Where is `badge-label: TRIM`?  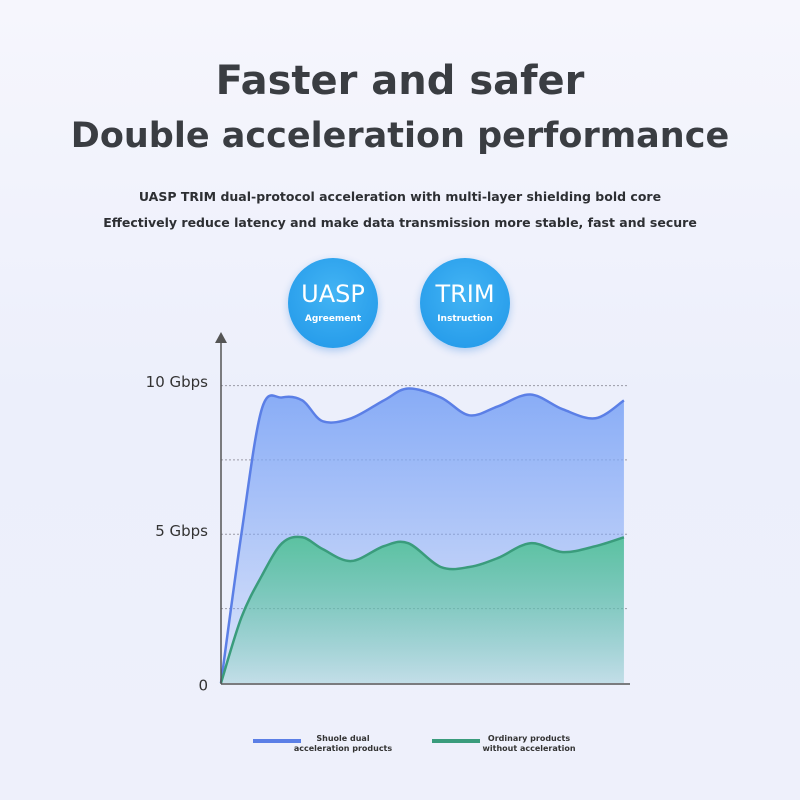 badge-label: TRIM is located at coordinates (465, 294).